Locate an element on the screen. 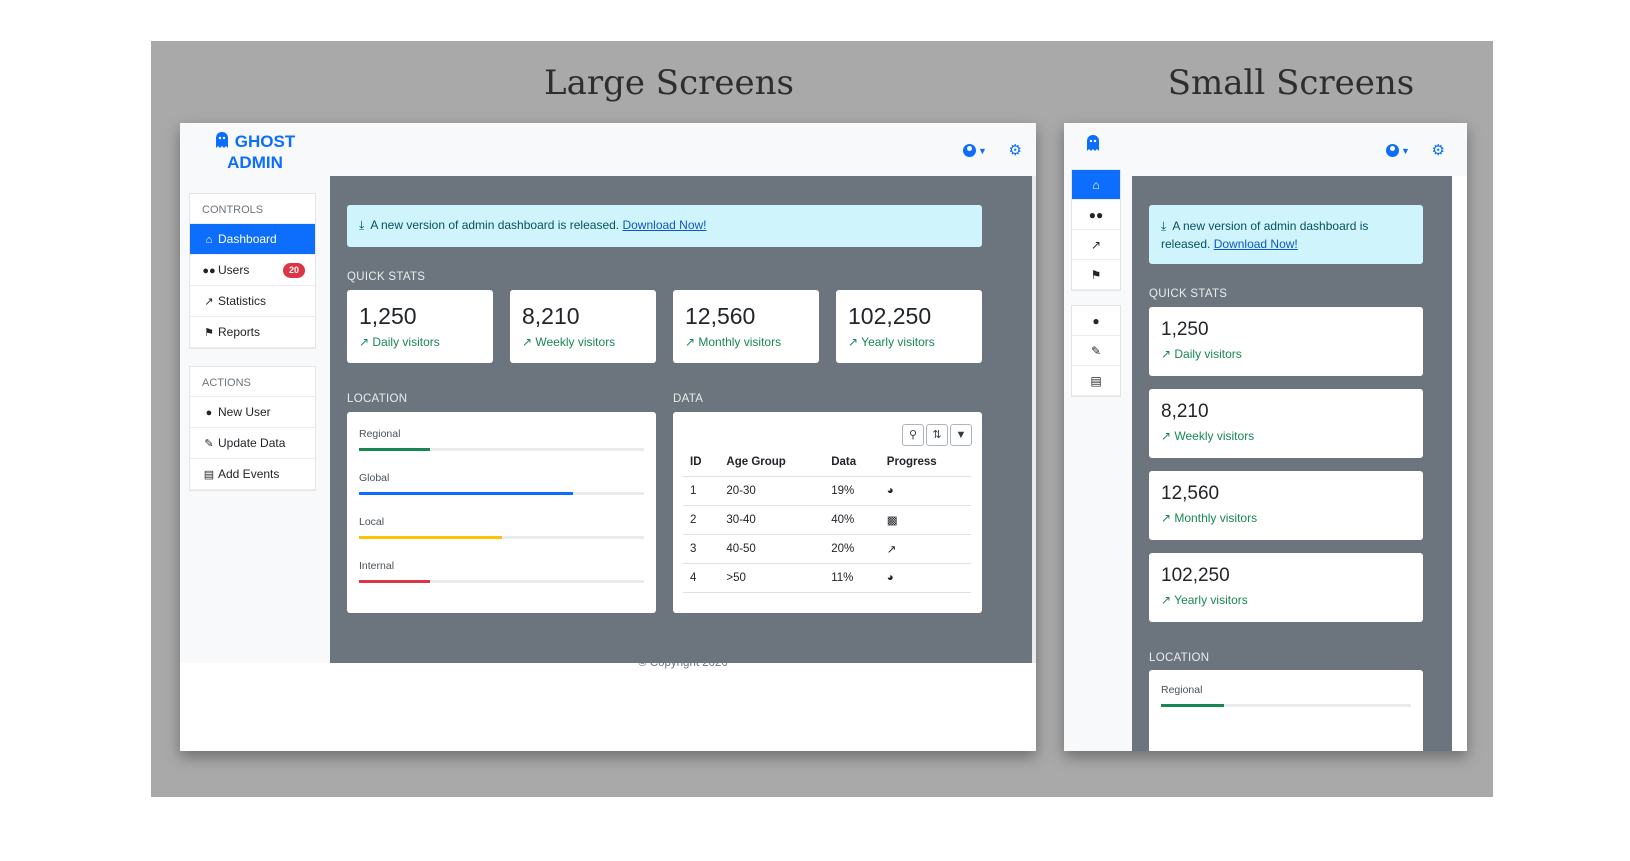 Image resolution: width=1630 pixels, height=861 pixels. table-row: 2 30-40 40% ▩ is located at coordinates (827, 520).